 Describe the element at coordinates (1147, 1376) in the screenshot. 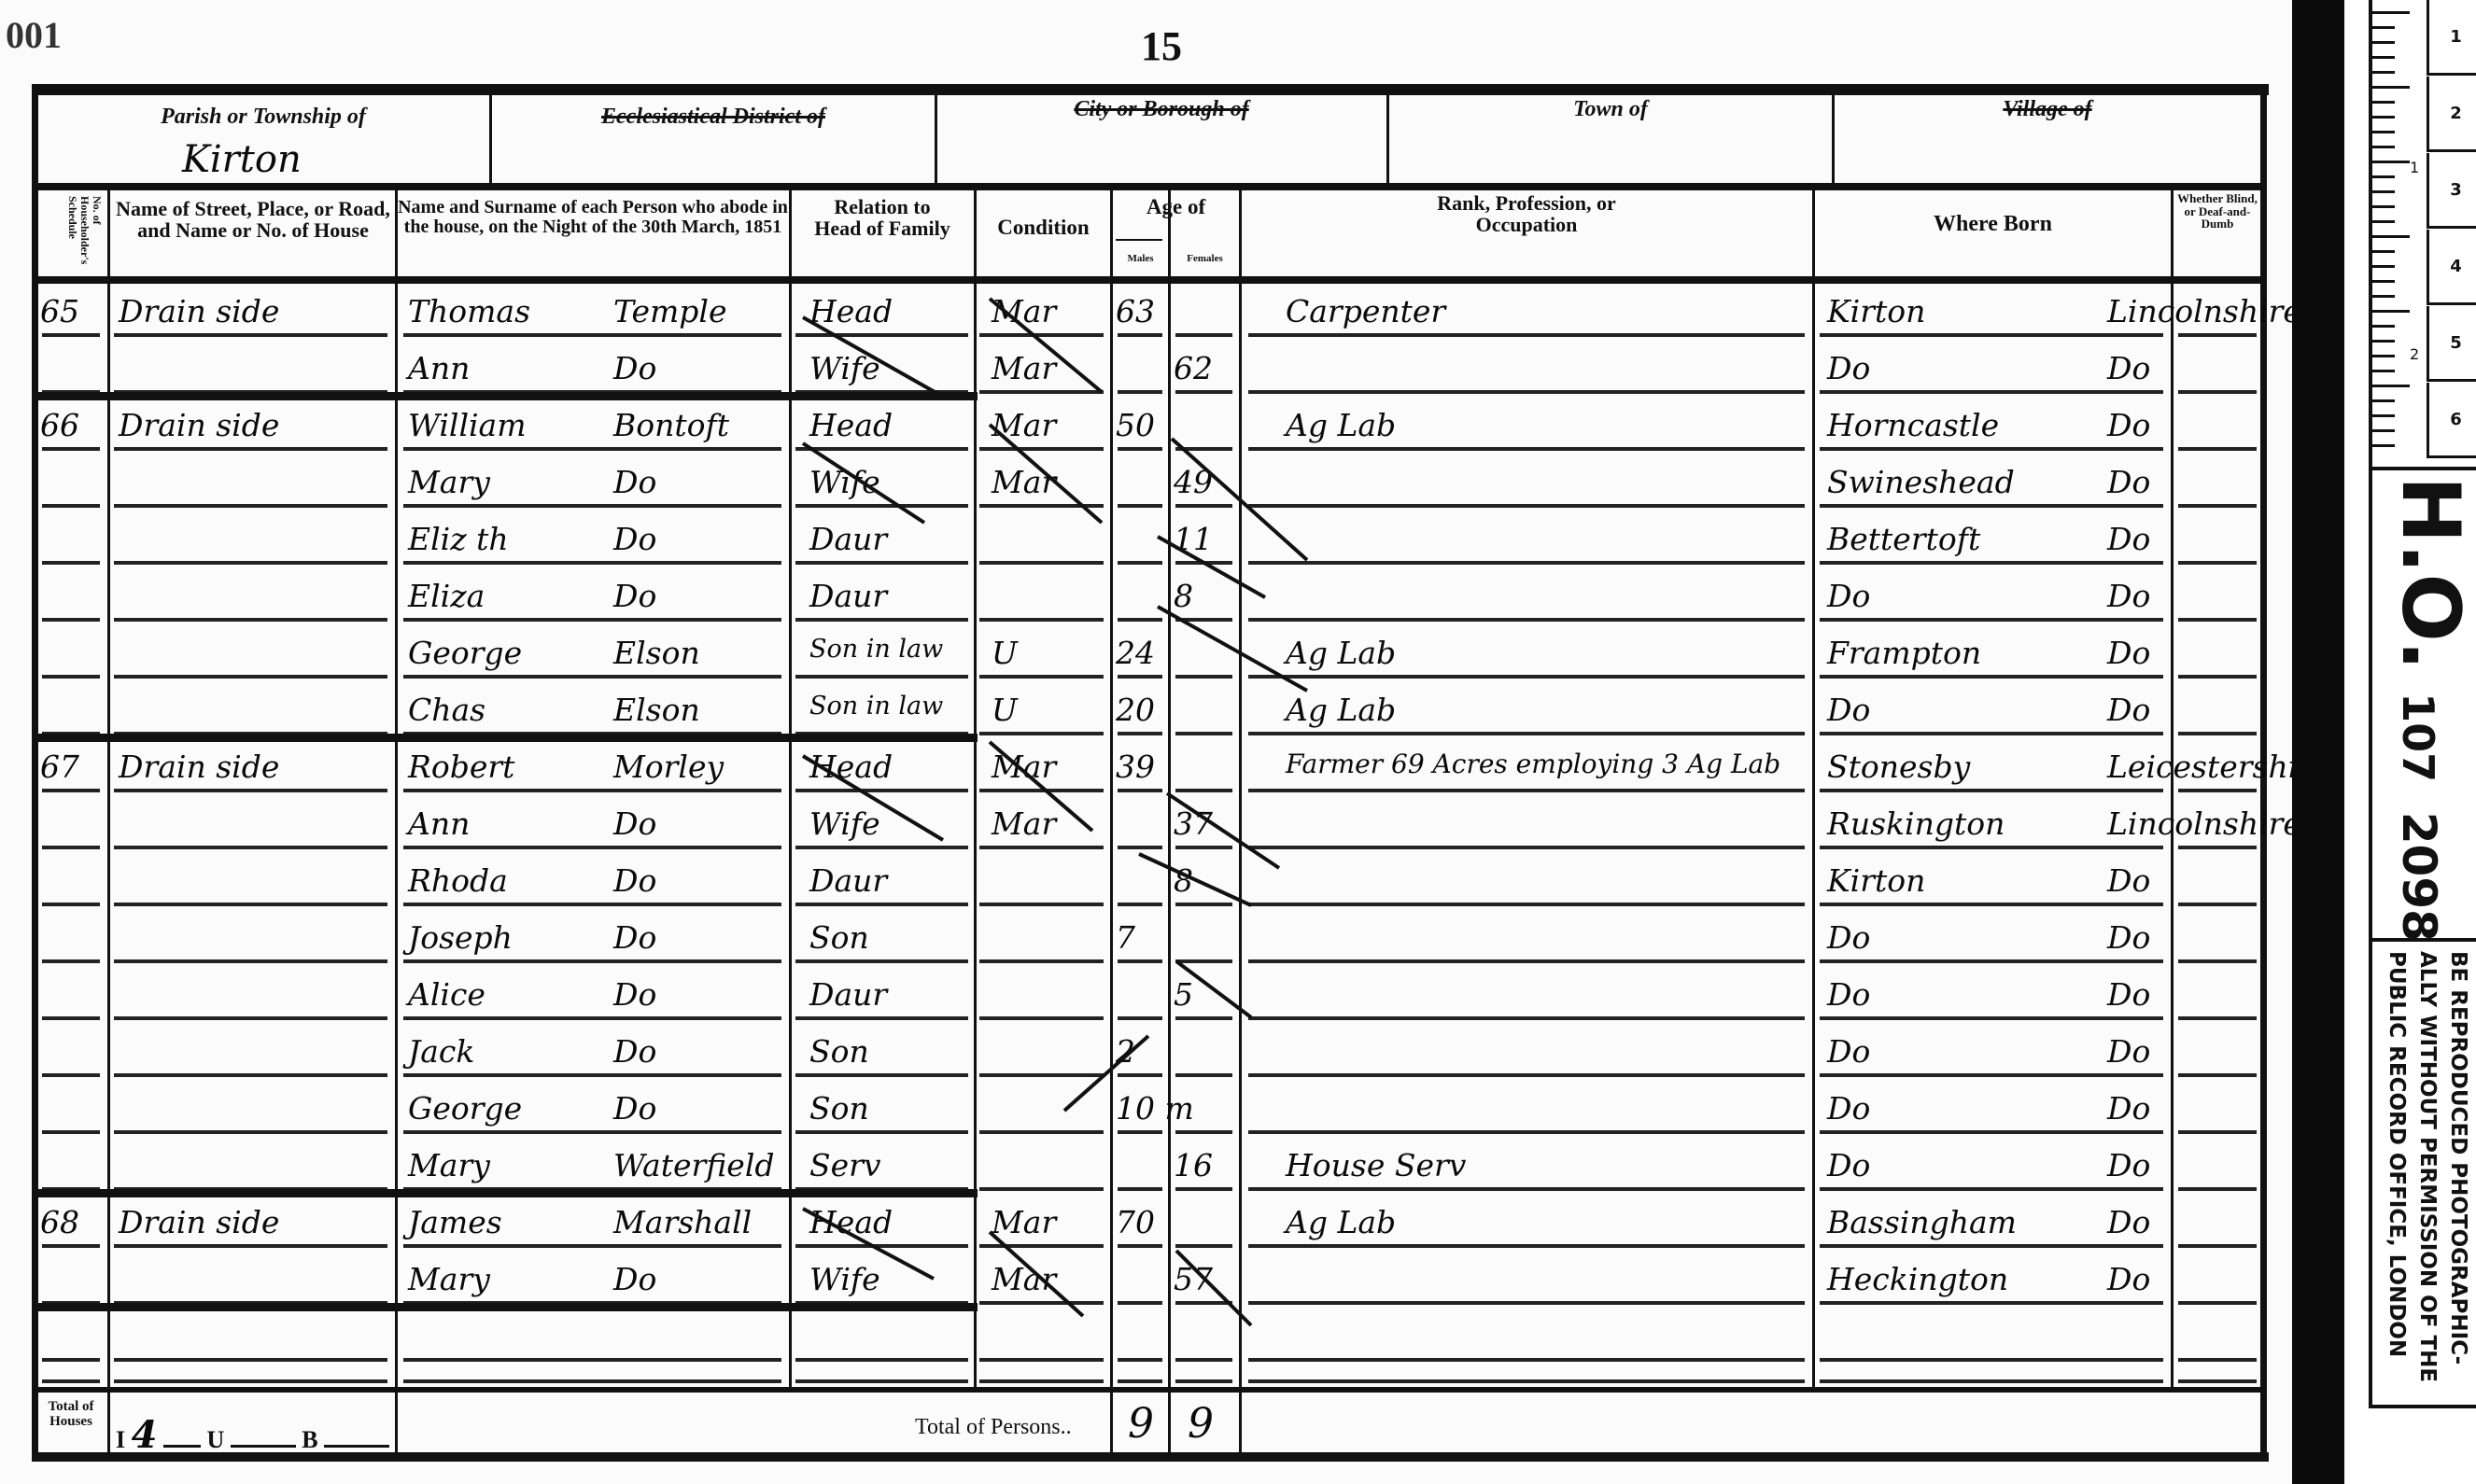

I see `empty-row` at that location.